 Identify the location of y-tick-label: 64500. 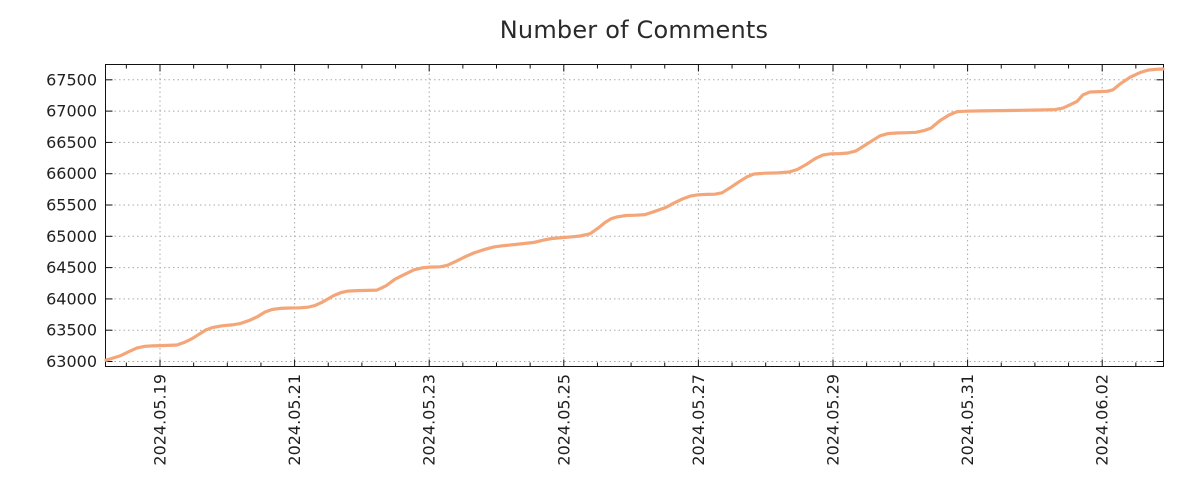
(71, 267).